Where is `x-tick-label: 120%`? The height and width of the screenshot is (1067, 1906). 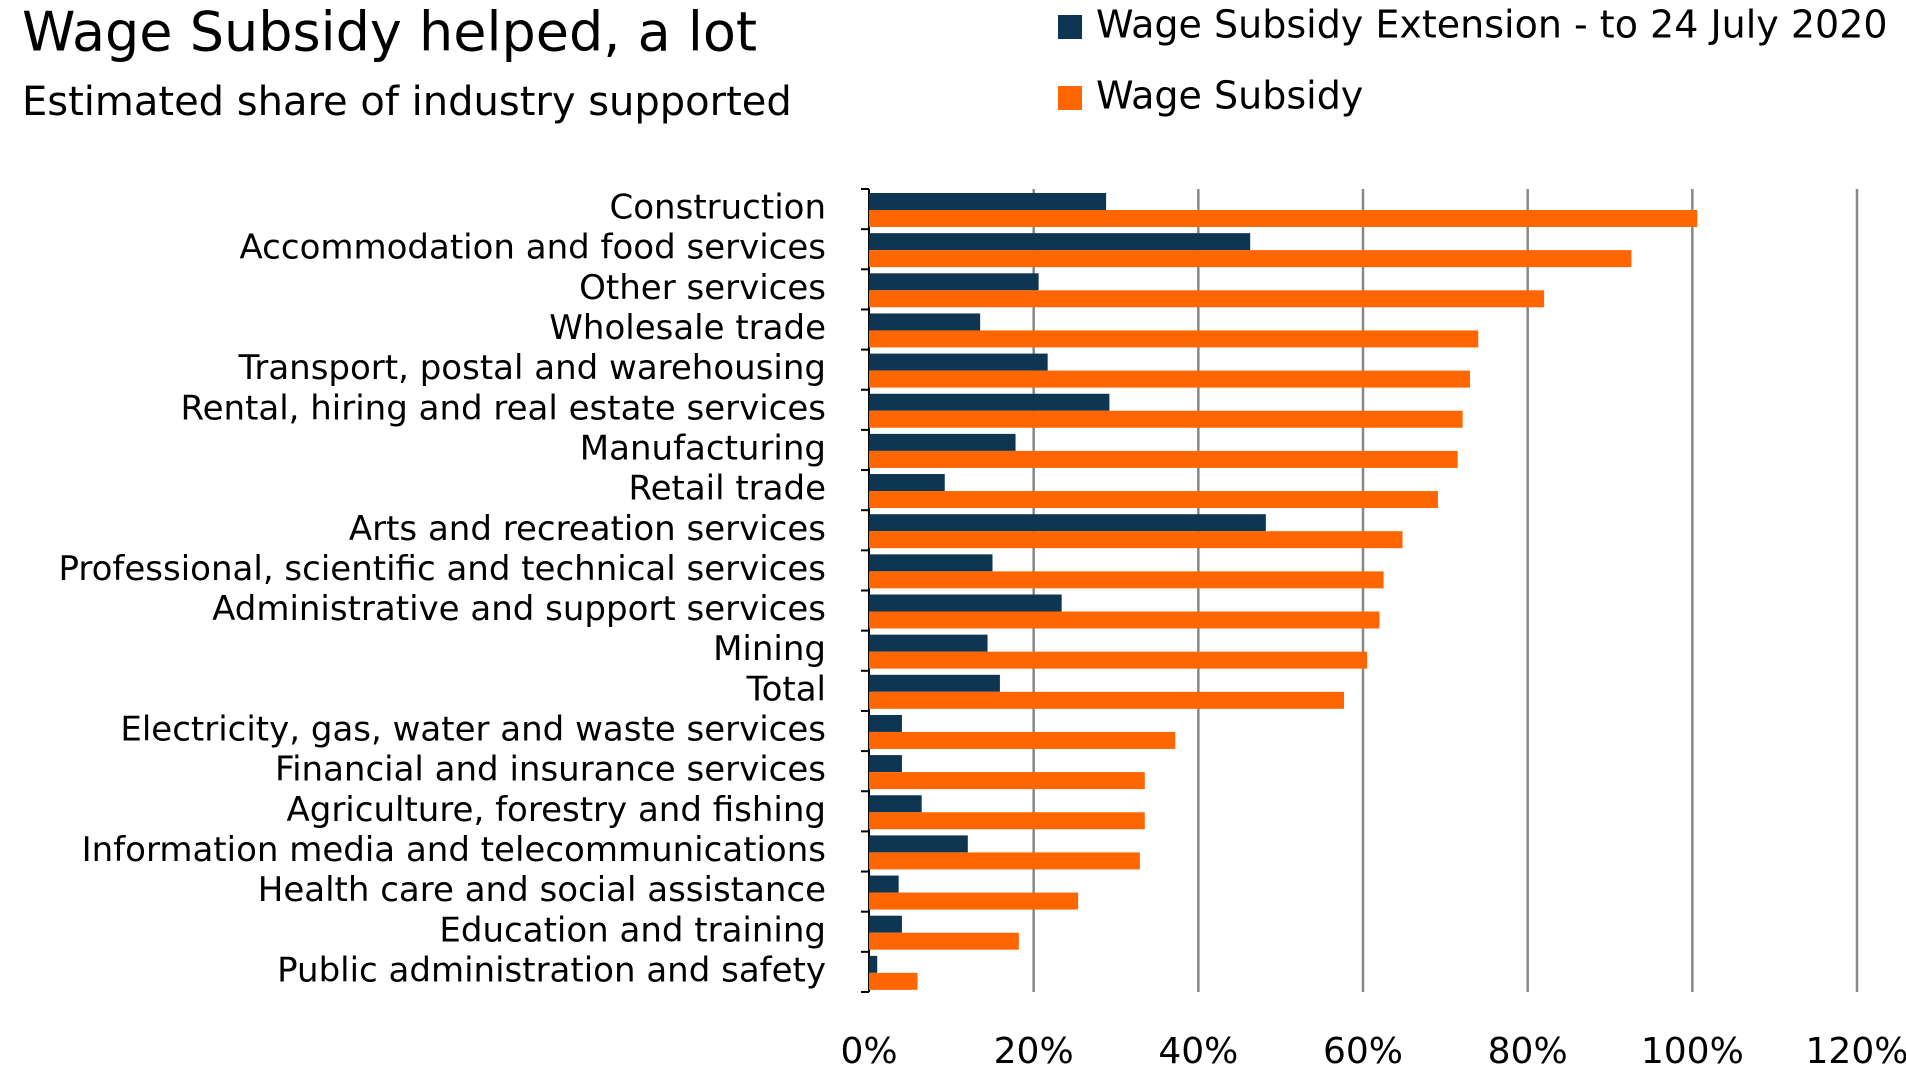 x-tick-label: 120% is located at coordinates (1856, 1049).